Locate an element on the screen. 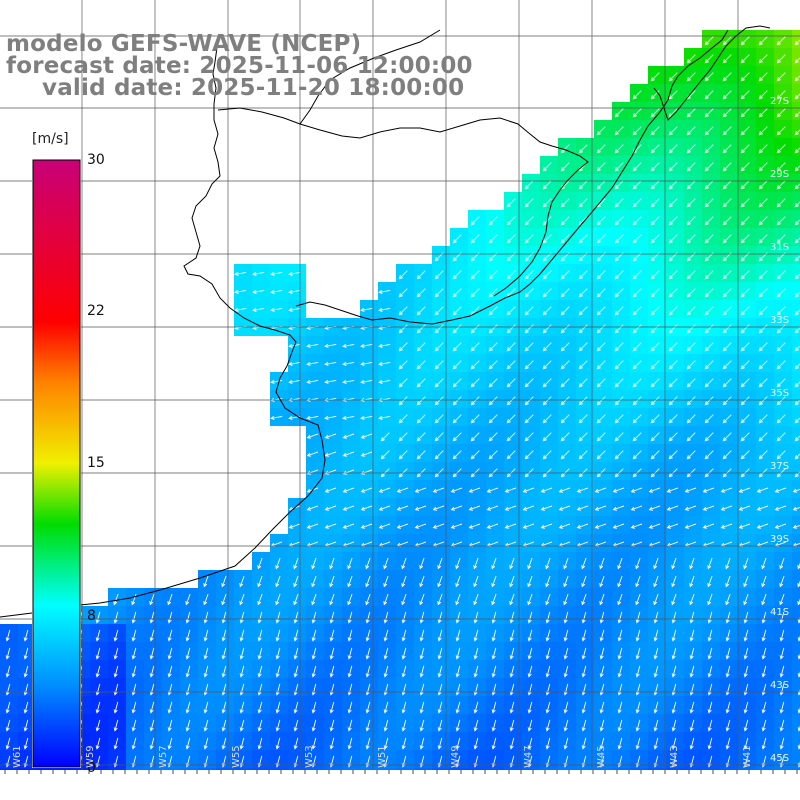 The image size is (800, 800). colorbar-tick-0: 0 is located at coordinates (91, 768).